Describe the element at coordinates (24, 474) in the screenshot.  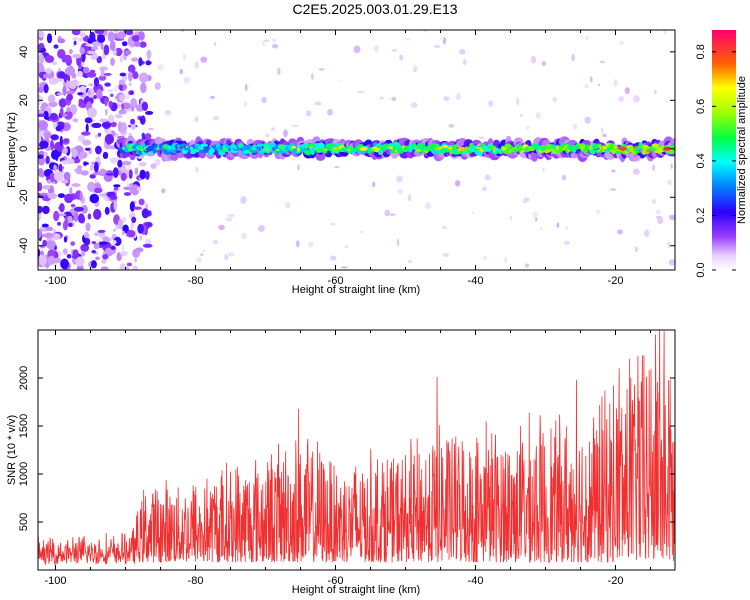
I see `snr-ytick-label: 1000` at that location.